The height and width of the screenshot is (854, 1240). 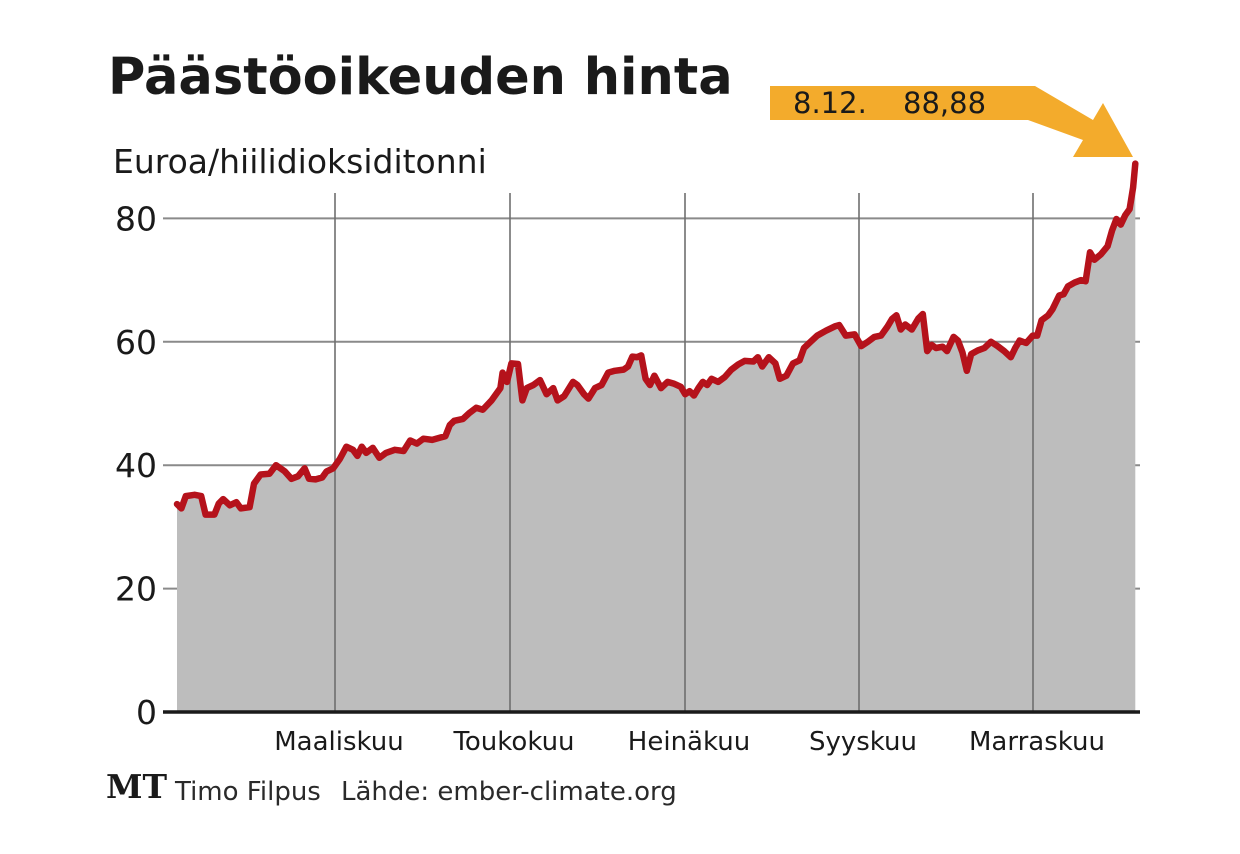 What do you see at coordinates (339, 742) in the screenshot?
I see `x-tick-maaliskuu: Maaliskuu` at bounding box center [339, 742].